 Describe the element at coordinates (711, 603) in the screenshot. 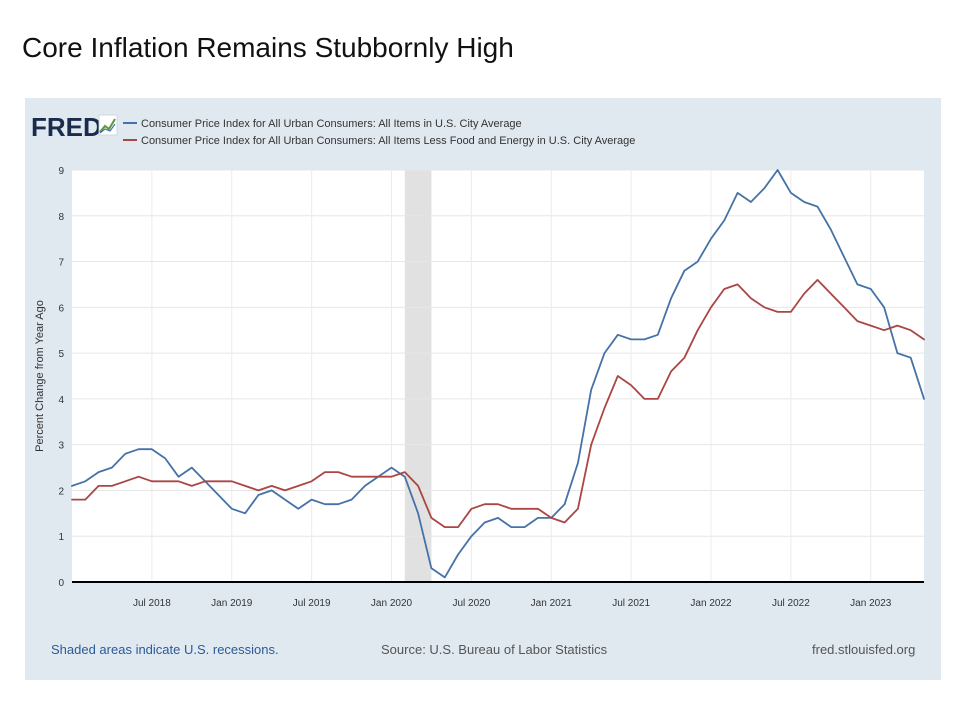

I see `x-tick-label-2022-01: Jan 2022` at that location.